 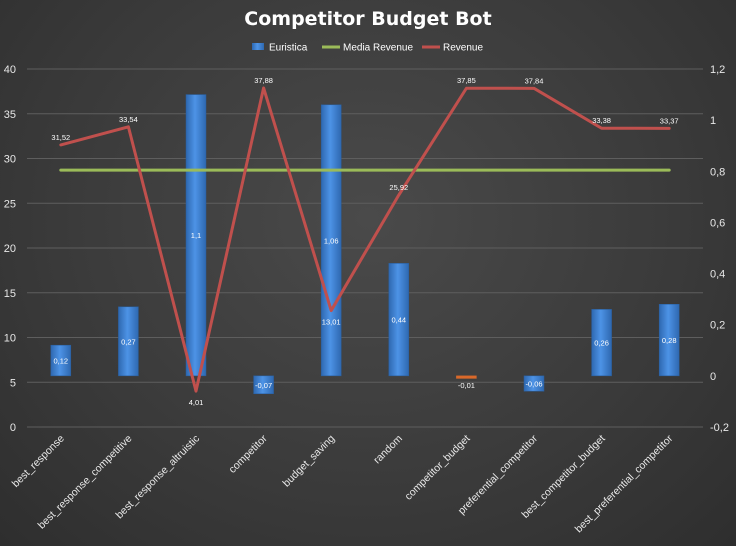 What do you see at coordinates (10, 115) in the screenshot?
I see `left-tick-label: 35` at bounding box center [10, 115].